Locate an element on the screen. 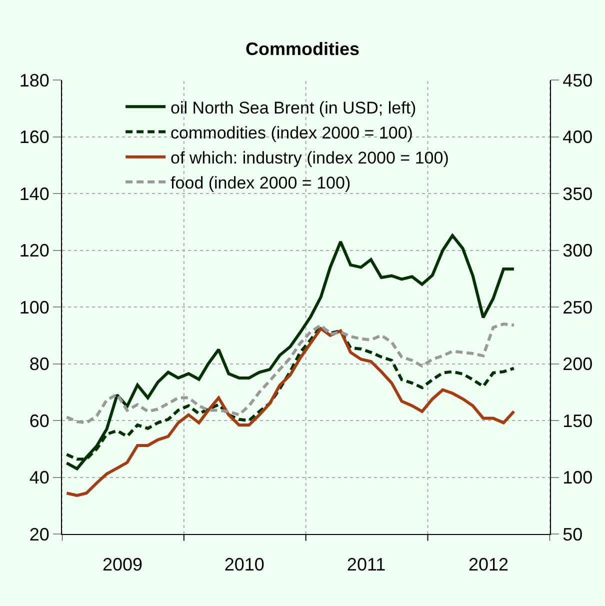  y2-tick-label: 450 is located at coordinates (577, 80).